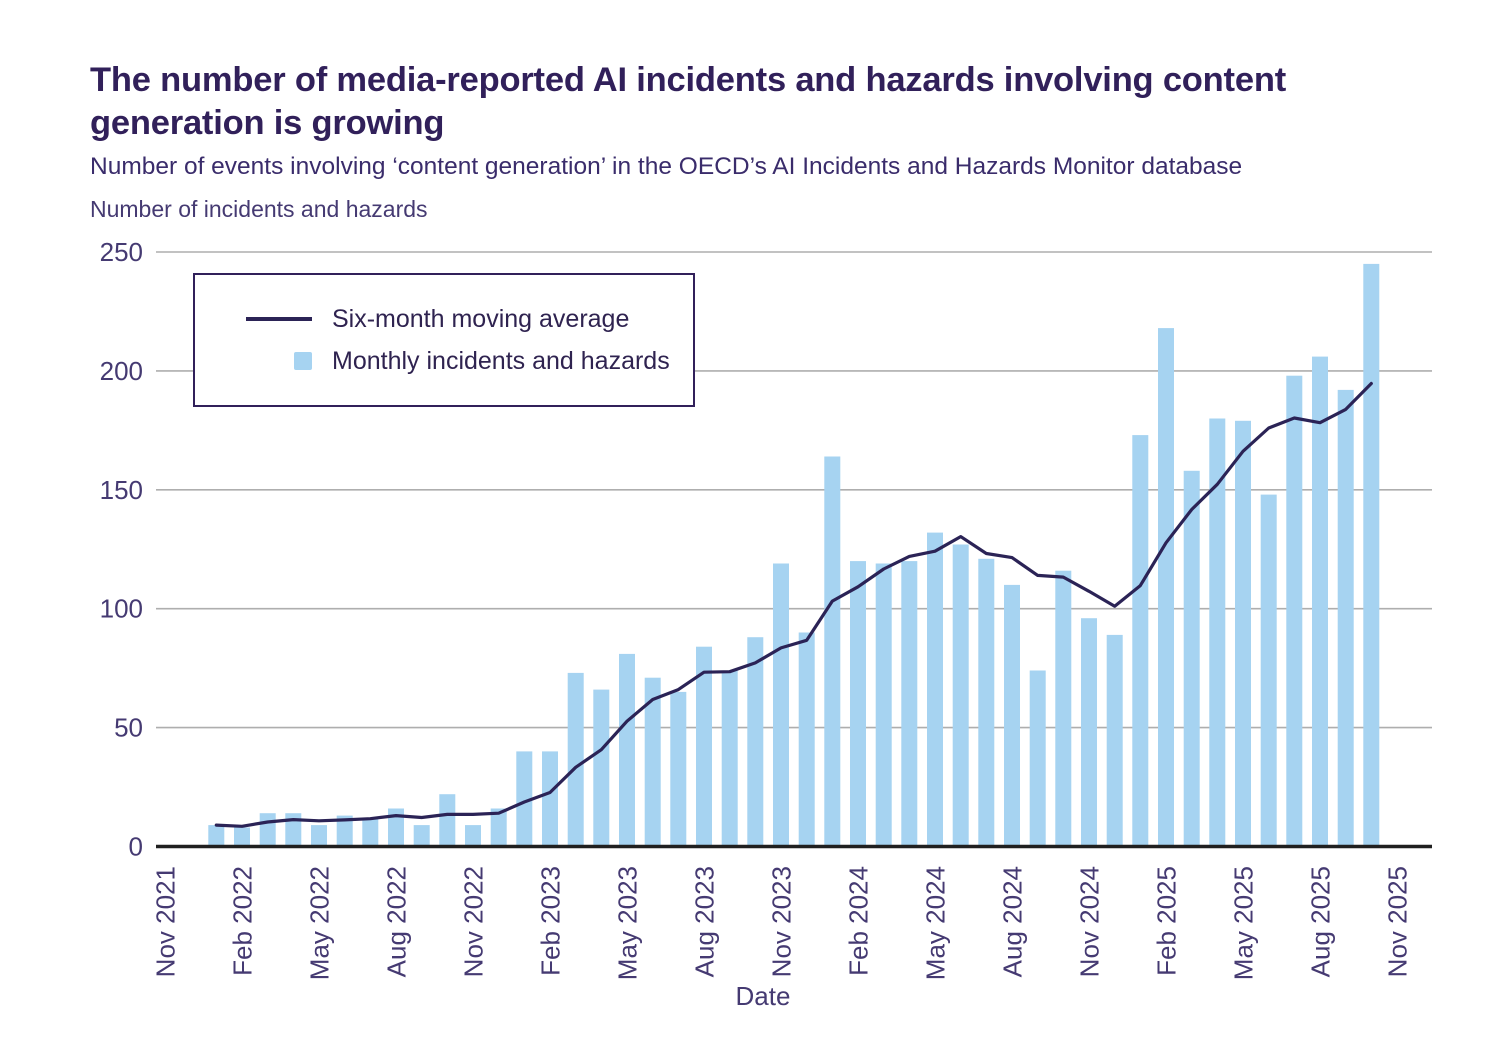 This screenshot has width=1500, height=1063. What do you see at coordinates (1140, 641) in the screenshot?
I see `bar-jan-2025` at bounding box center [1140, 641].